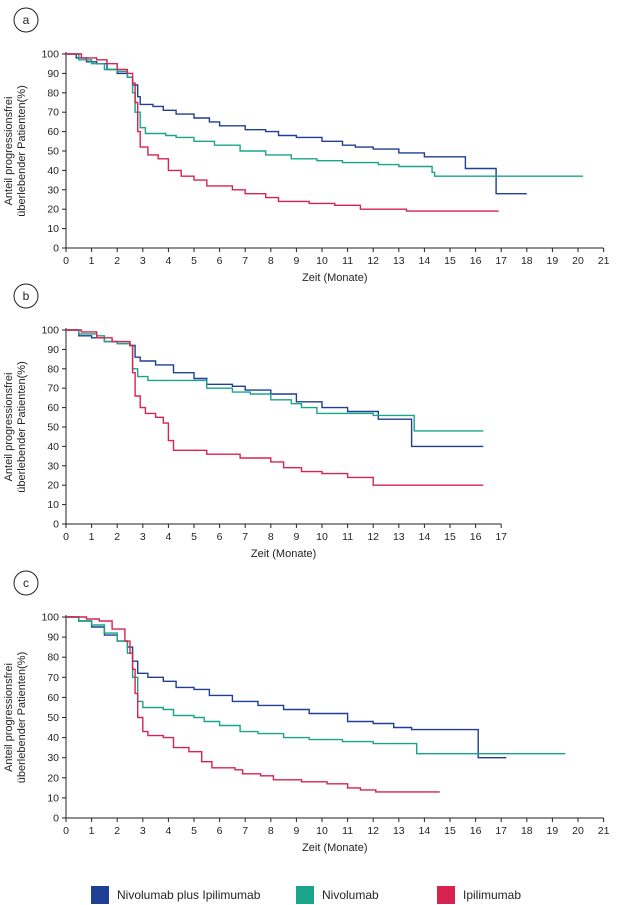 The height and width of the screenshot is (905, 620). I want to click on panel-label: c, so click(26, 583).